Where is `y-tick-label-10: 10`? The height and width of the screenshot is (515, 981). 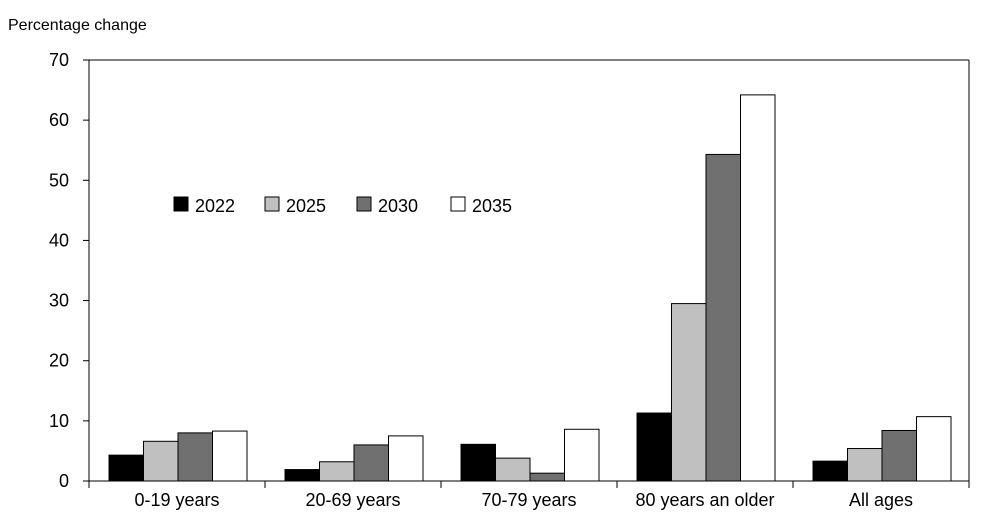 y-tick-label-10: 10 is located at coordinates (59, 421).